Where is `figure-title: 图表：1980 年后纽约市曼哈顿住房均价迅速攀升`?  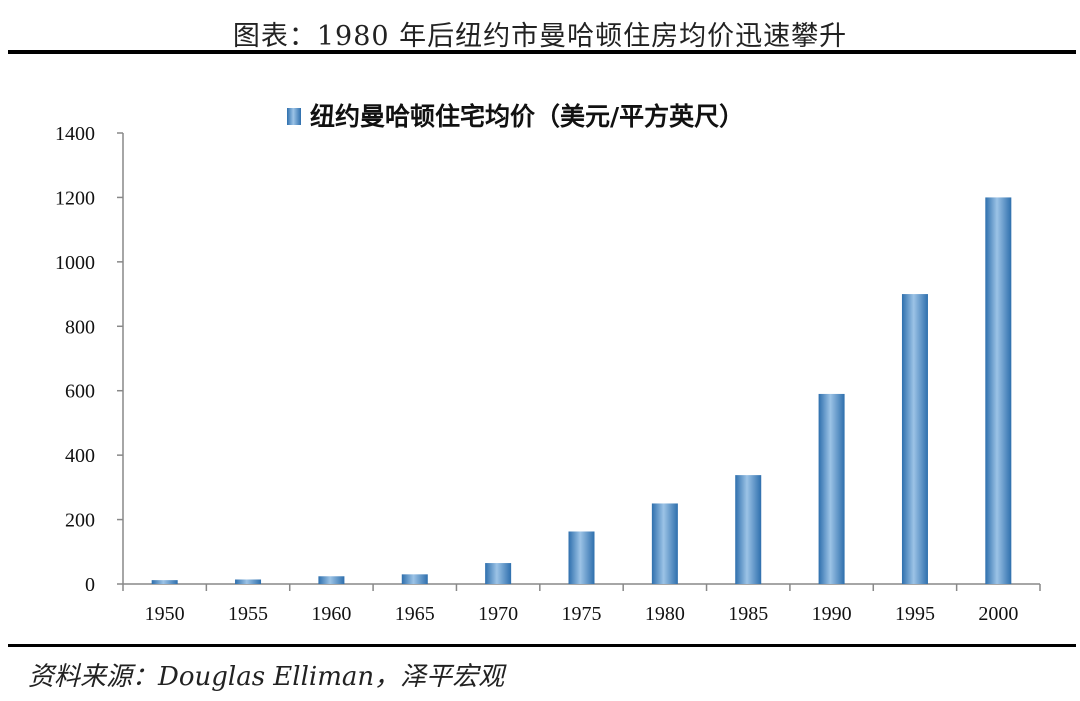 figure-title: 图表：1980 年后纽约市曼哈顿住房均价迅速攀升 is located at coordinates (540, 36).